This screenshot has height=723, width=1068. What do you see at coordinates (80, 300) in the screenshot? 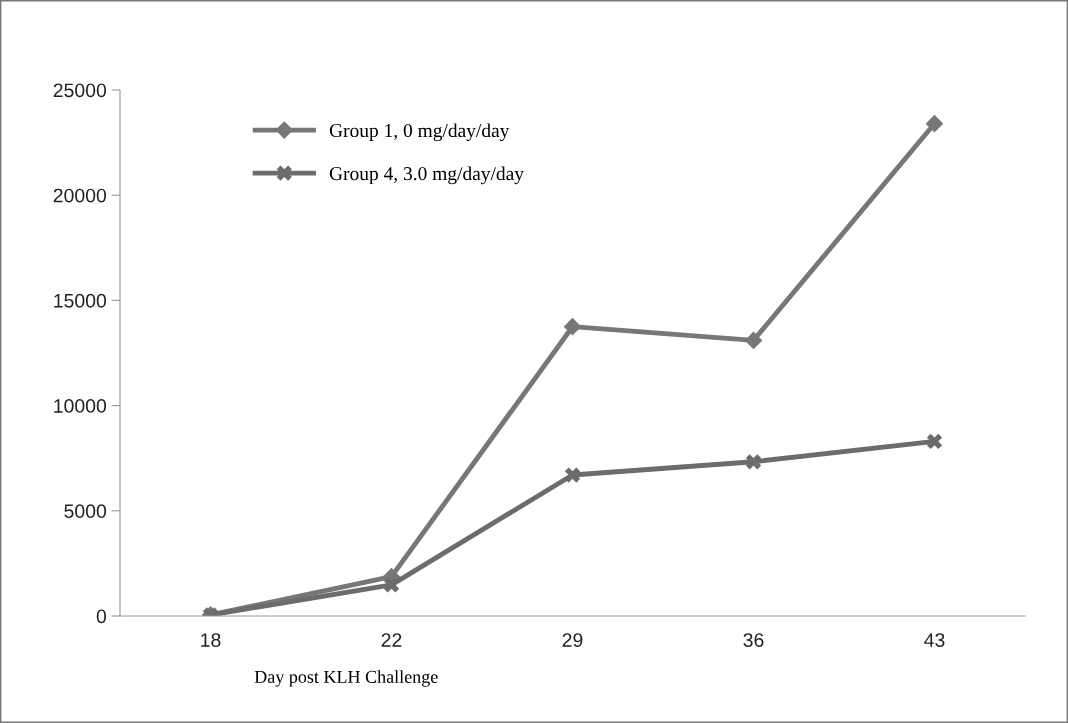
I see `y-tick-label: 15000` at bounding box center [80, 300].